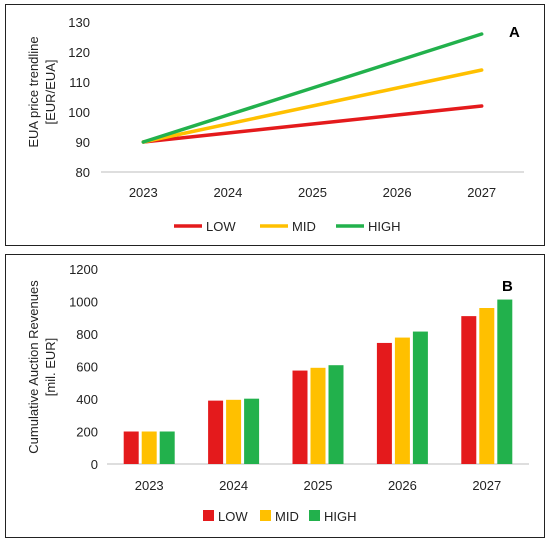 The image size is (550, 544). What do you see at coordinates (234, 431) in the screenshot?
I see `bar-mid-2024` at bounding box center [234, 431].